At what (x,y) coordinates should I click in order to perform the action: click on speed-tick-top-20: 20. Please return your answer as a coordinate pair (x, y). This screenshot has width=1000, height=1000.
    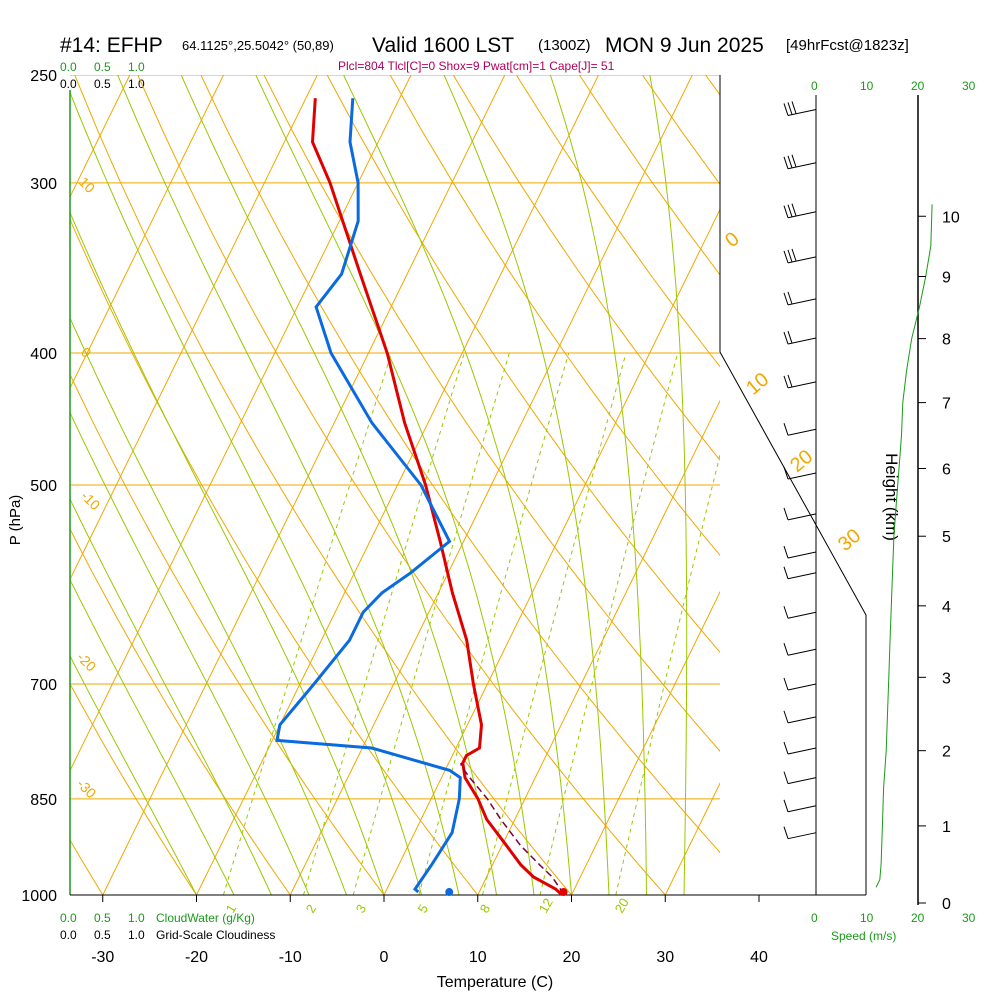
    Looking at the image, I should click on (918, 86).